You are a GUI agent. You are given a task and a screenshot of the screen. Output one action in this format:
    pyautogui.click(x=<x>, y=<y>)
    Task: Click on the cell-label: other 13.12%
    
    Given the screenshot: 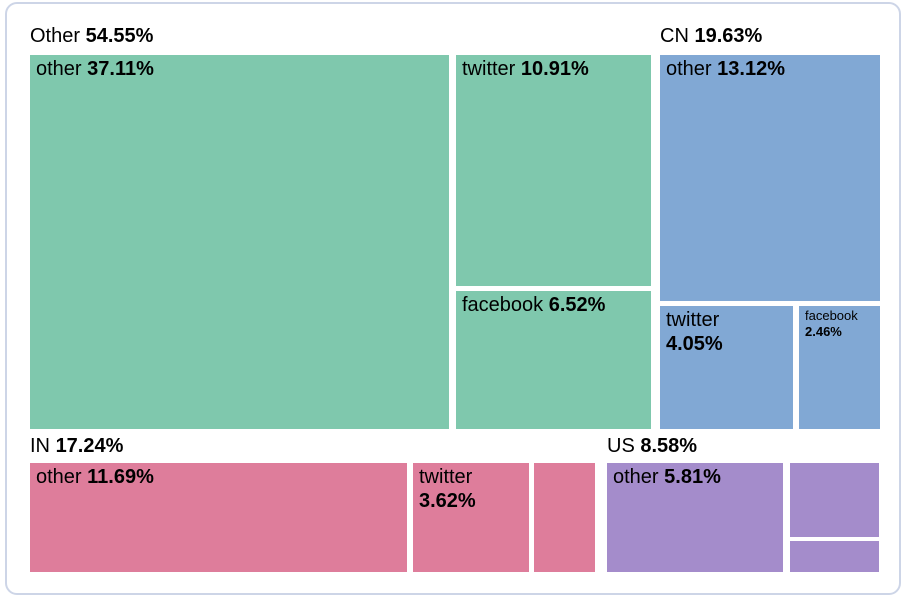 What is the action you would take?
    pyautogui.click(x=725, y=69)
    